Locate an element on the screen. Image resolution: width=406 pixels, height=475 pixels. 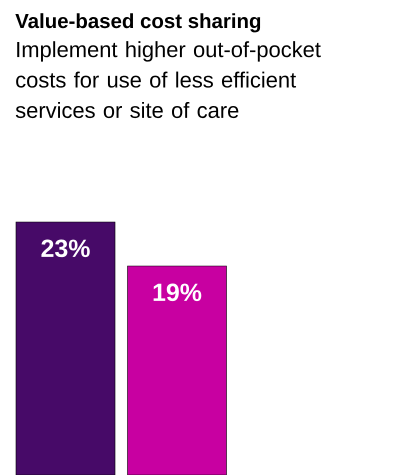
data-label: 19% is located at coordinates (178, 293).